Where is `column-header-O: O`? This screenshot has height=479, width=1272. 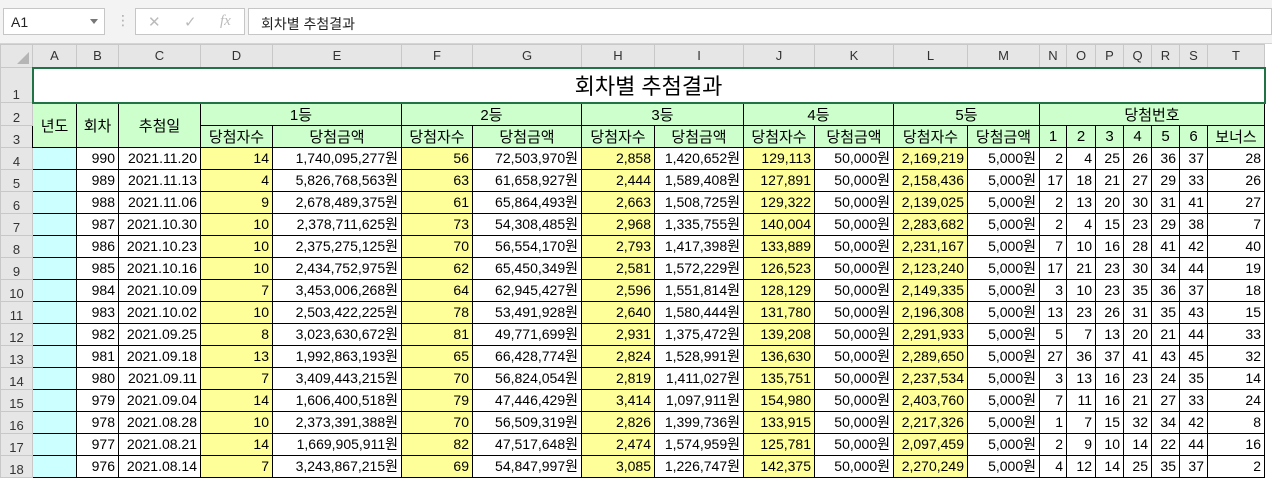
column-header-O: O is located at coordinates (1081, 56).